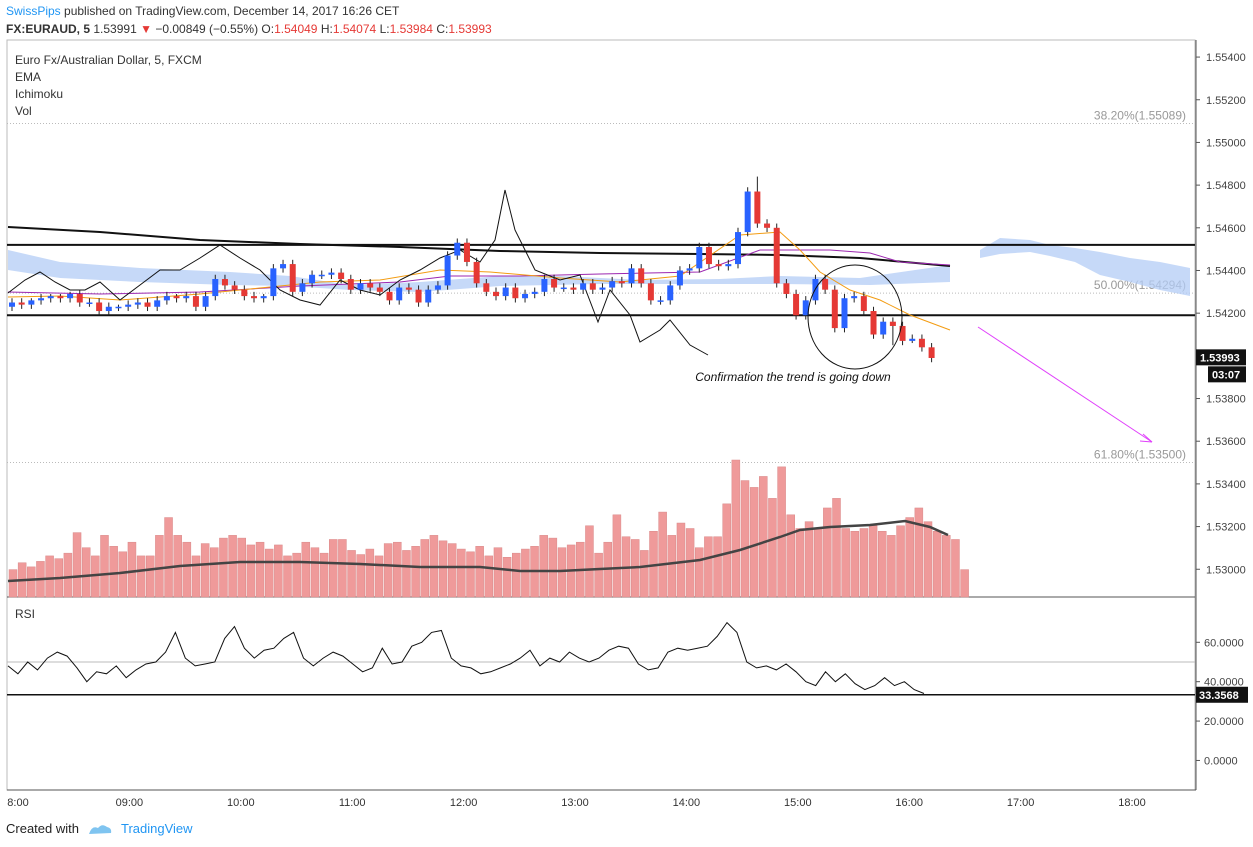 This screenshot has width=1253, height=847. Describe the element at coordinates (1226, 528) in the screenshot. I see `price-tick-label: 1.53200` at that location.